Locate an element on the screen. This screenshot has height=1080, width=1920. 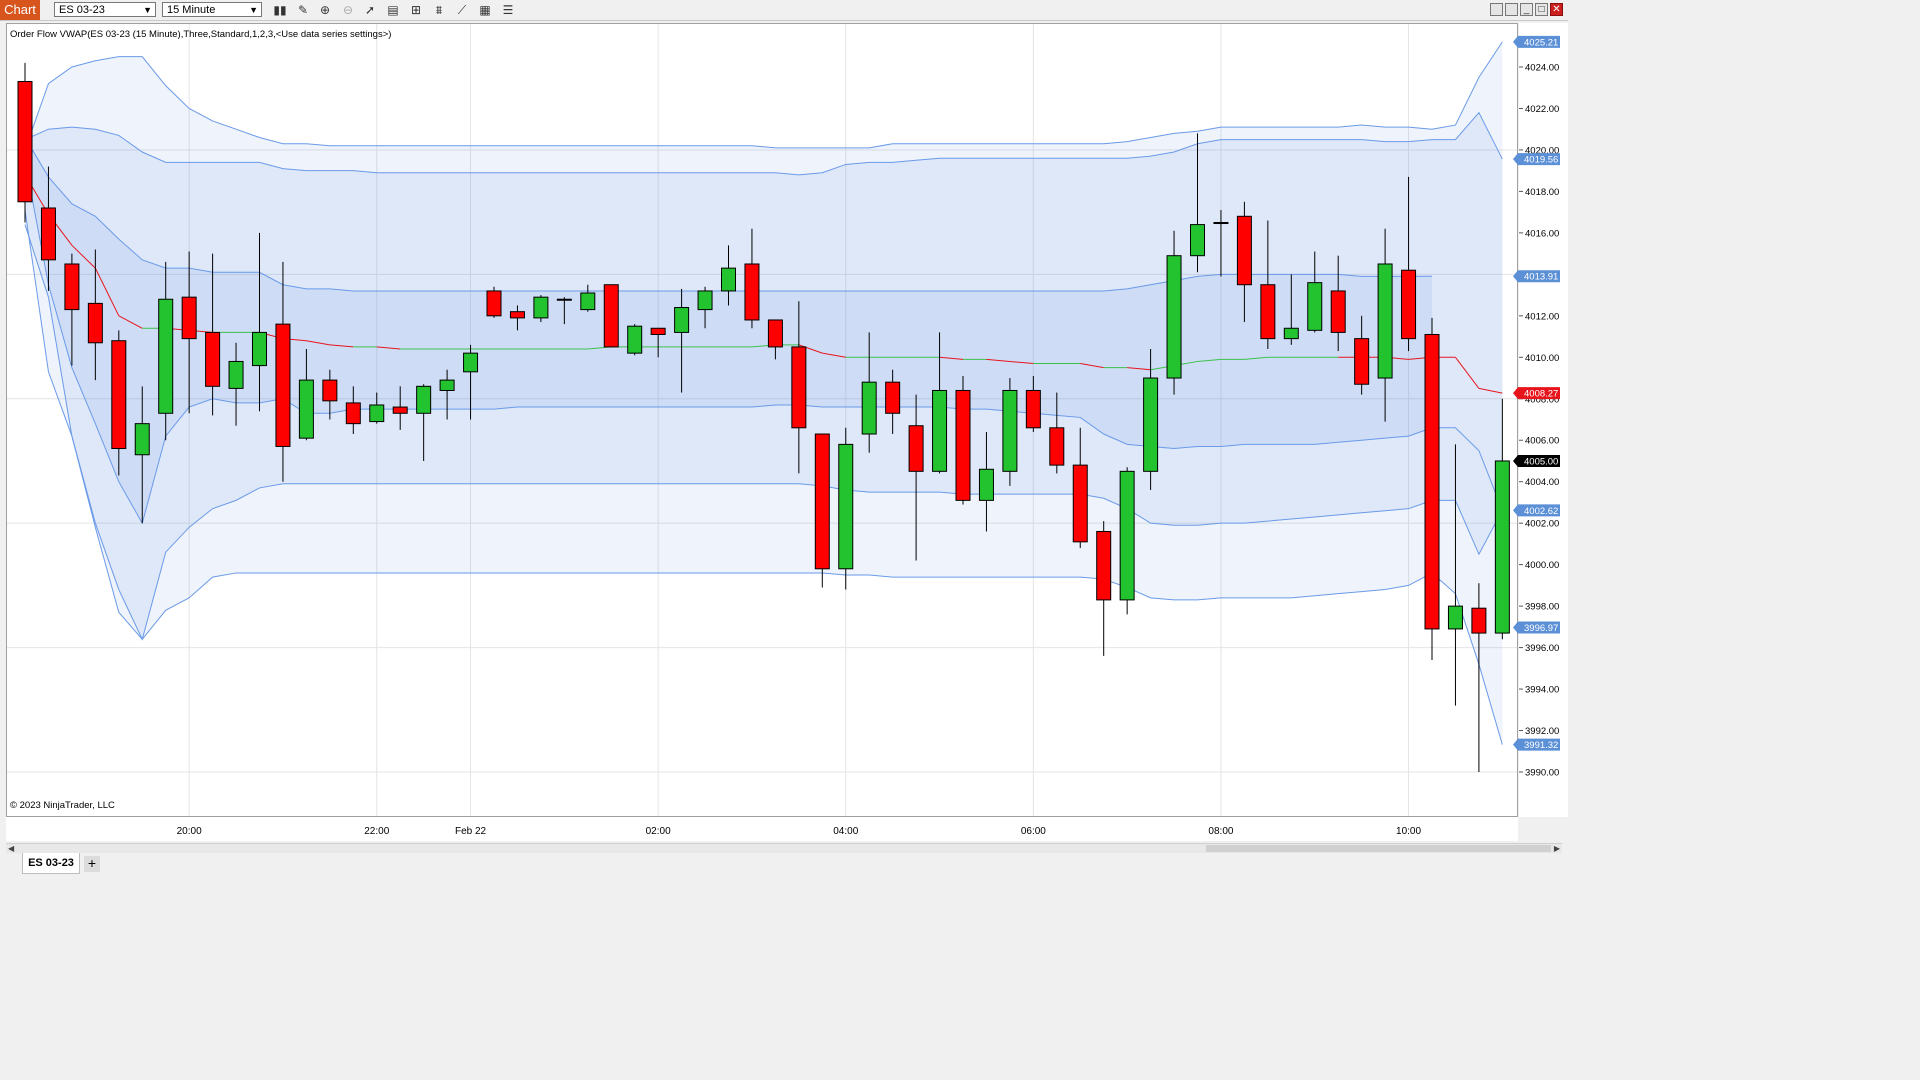
bars-icon: ▮▮ is located at coordinates (280, 10).